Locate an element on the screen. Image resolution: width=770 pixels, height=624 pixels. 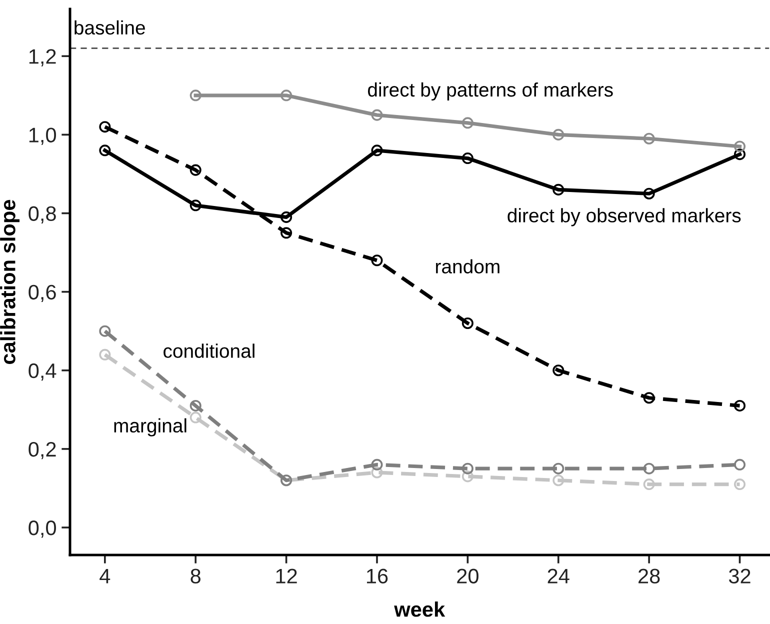
x-axis-title: week is located at coordinates (420, 609).